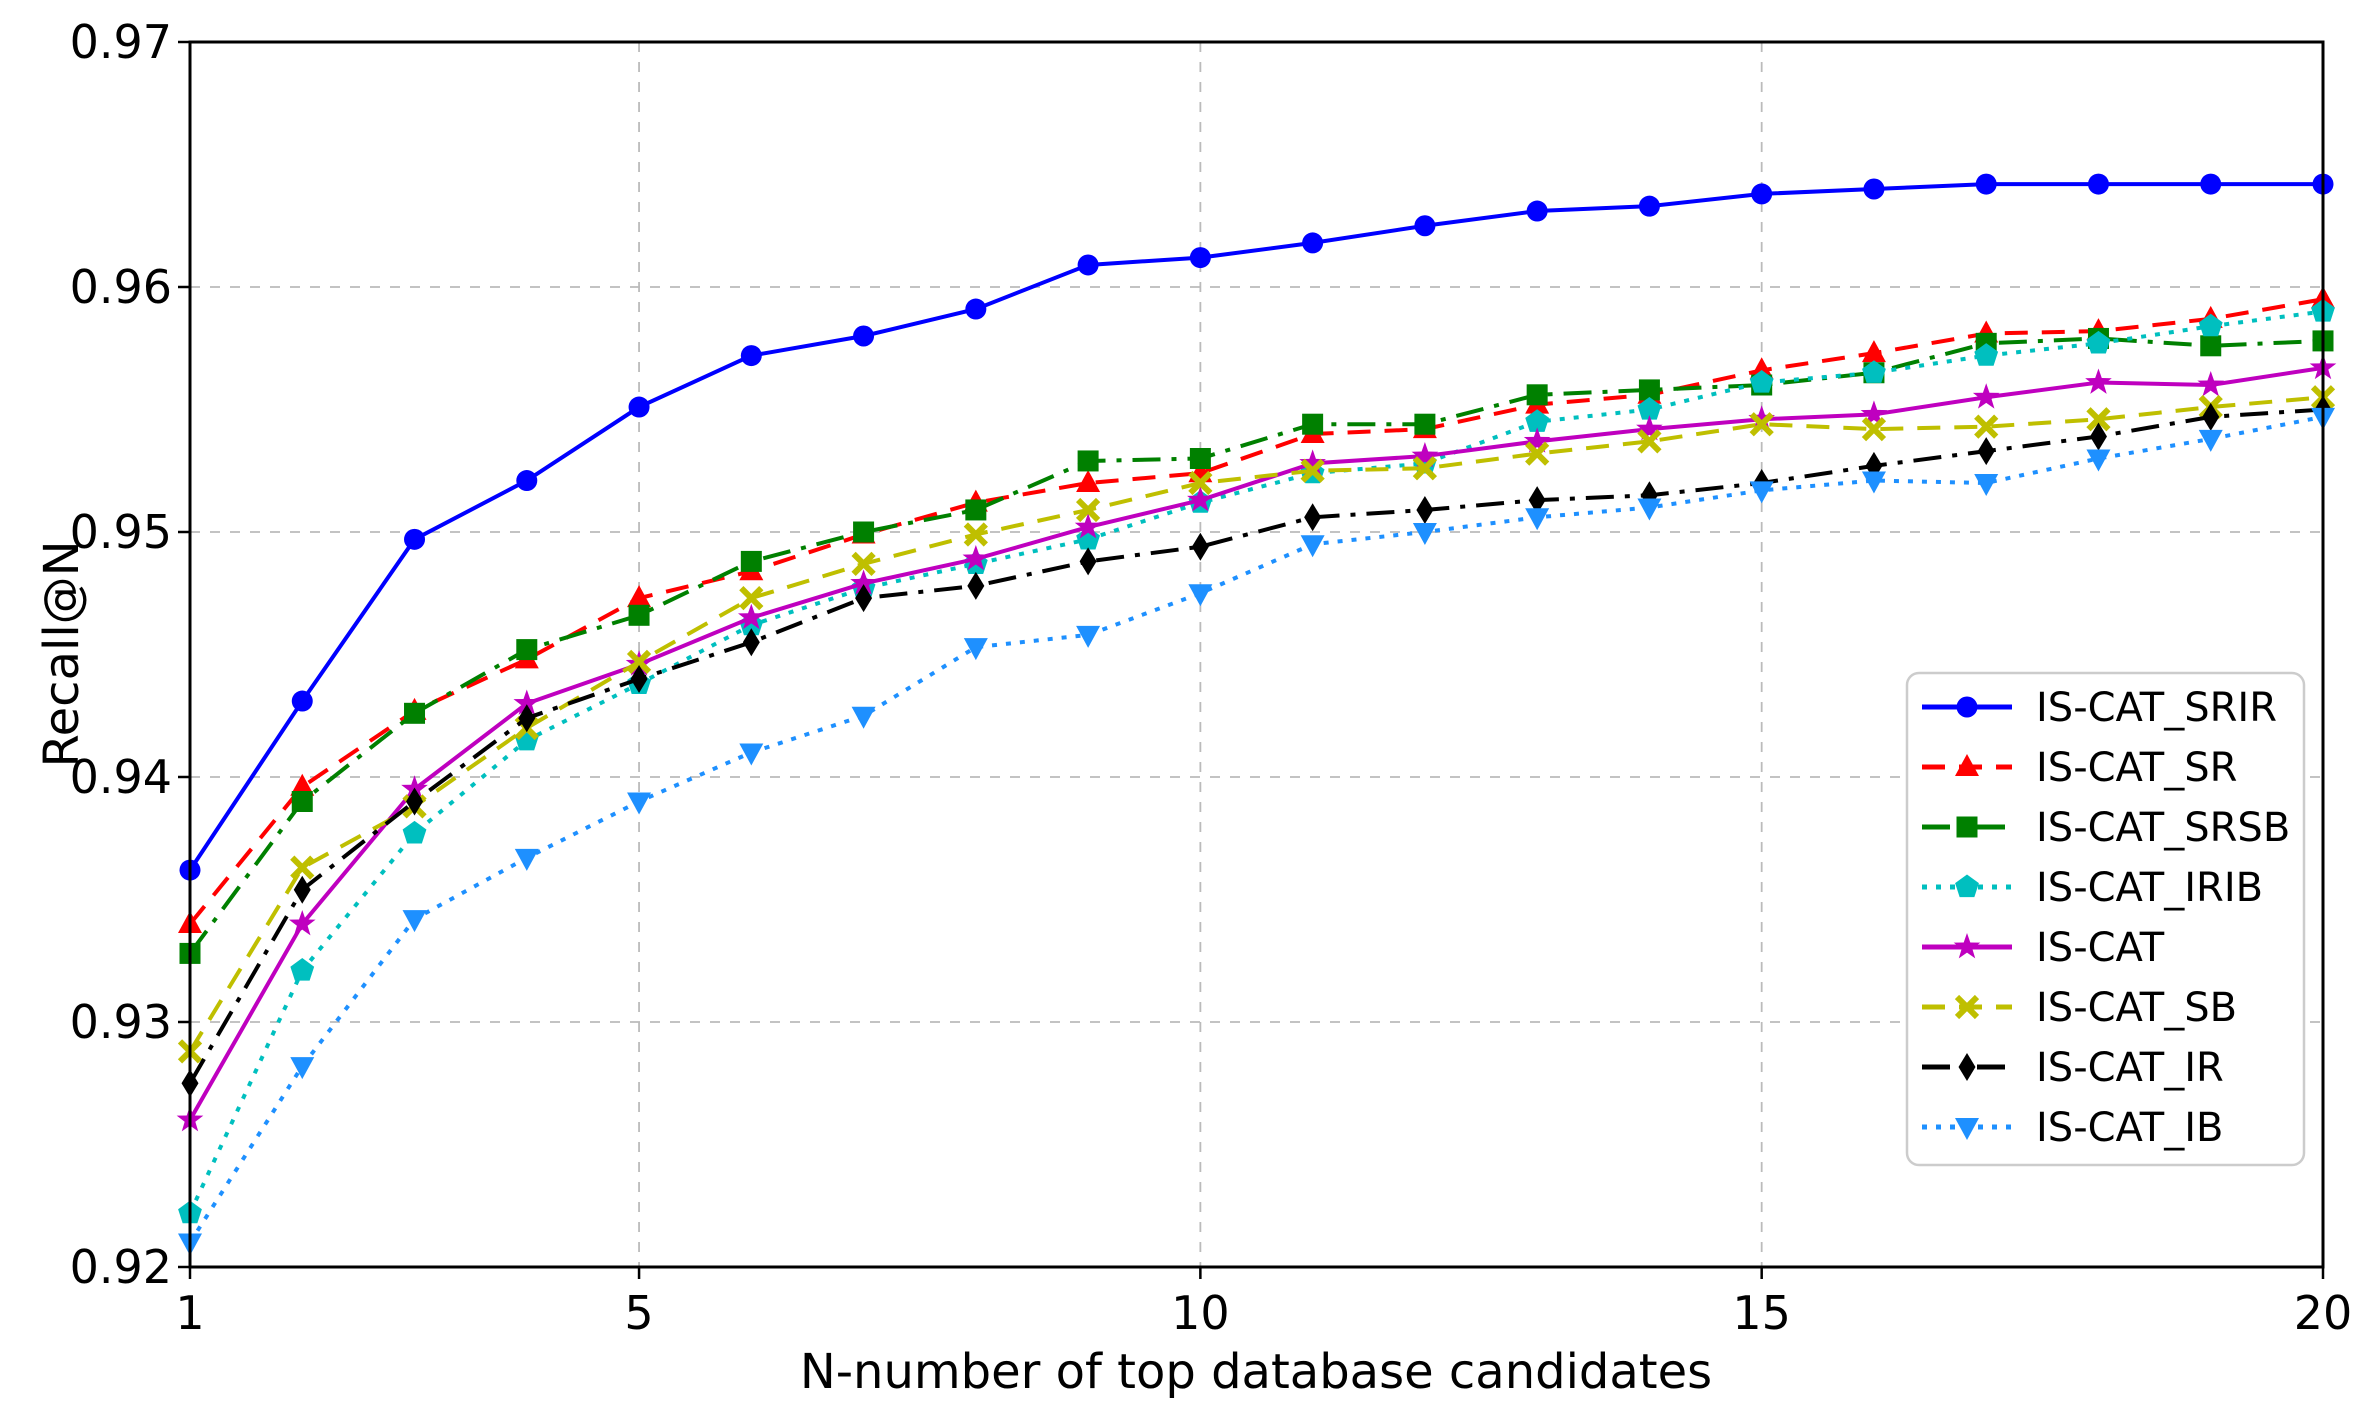 Image resolution: width=2365 pixels, height=1406 pixels. Describe the element at coordinates (121, 42) in the screenshot. I see `y-tick-label: 0.97` at that location.